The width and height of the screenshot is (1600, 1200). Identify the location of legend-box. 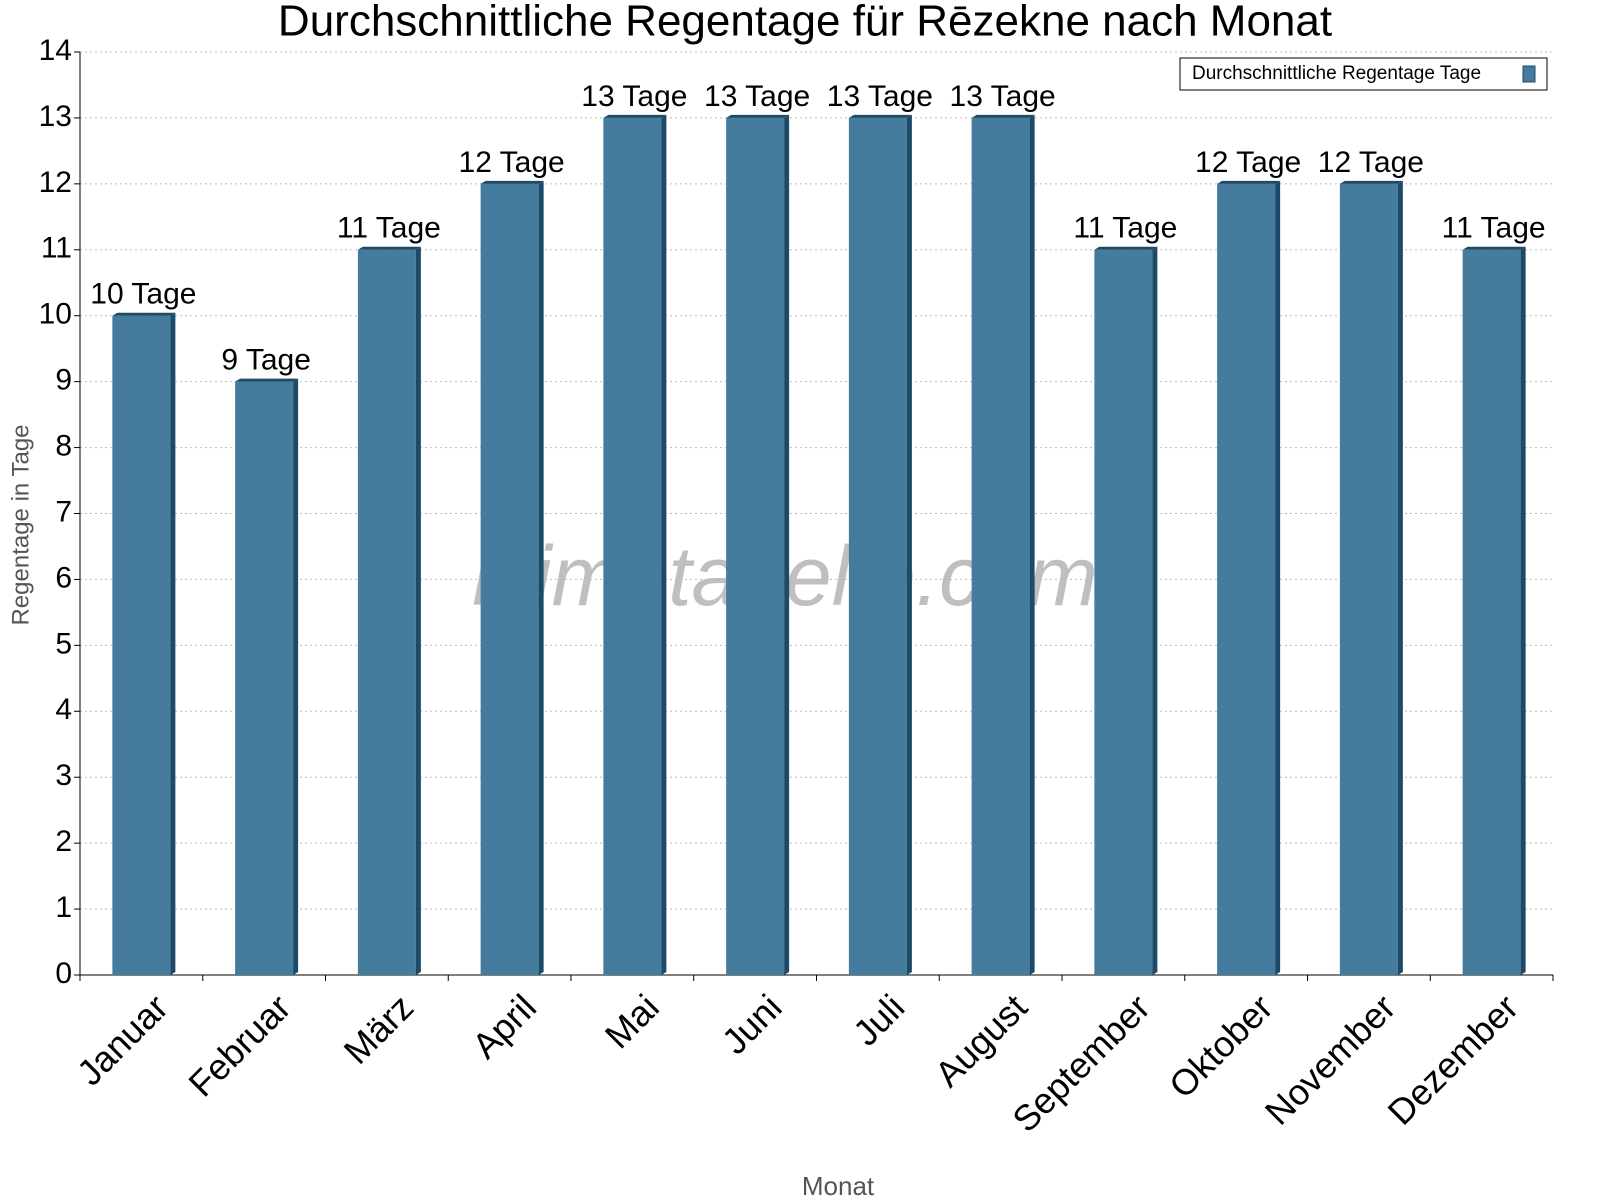
(1363, 74).